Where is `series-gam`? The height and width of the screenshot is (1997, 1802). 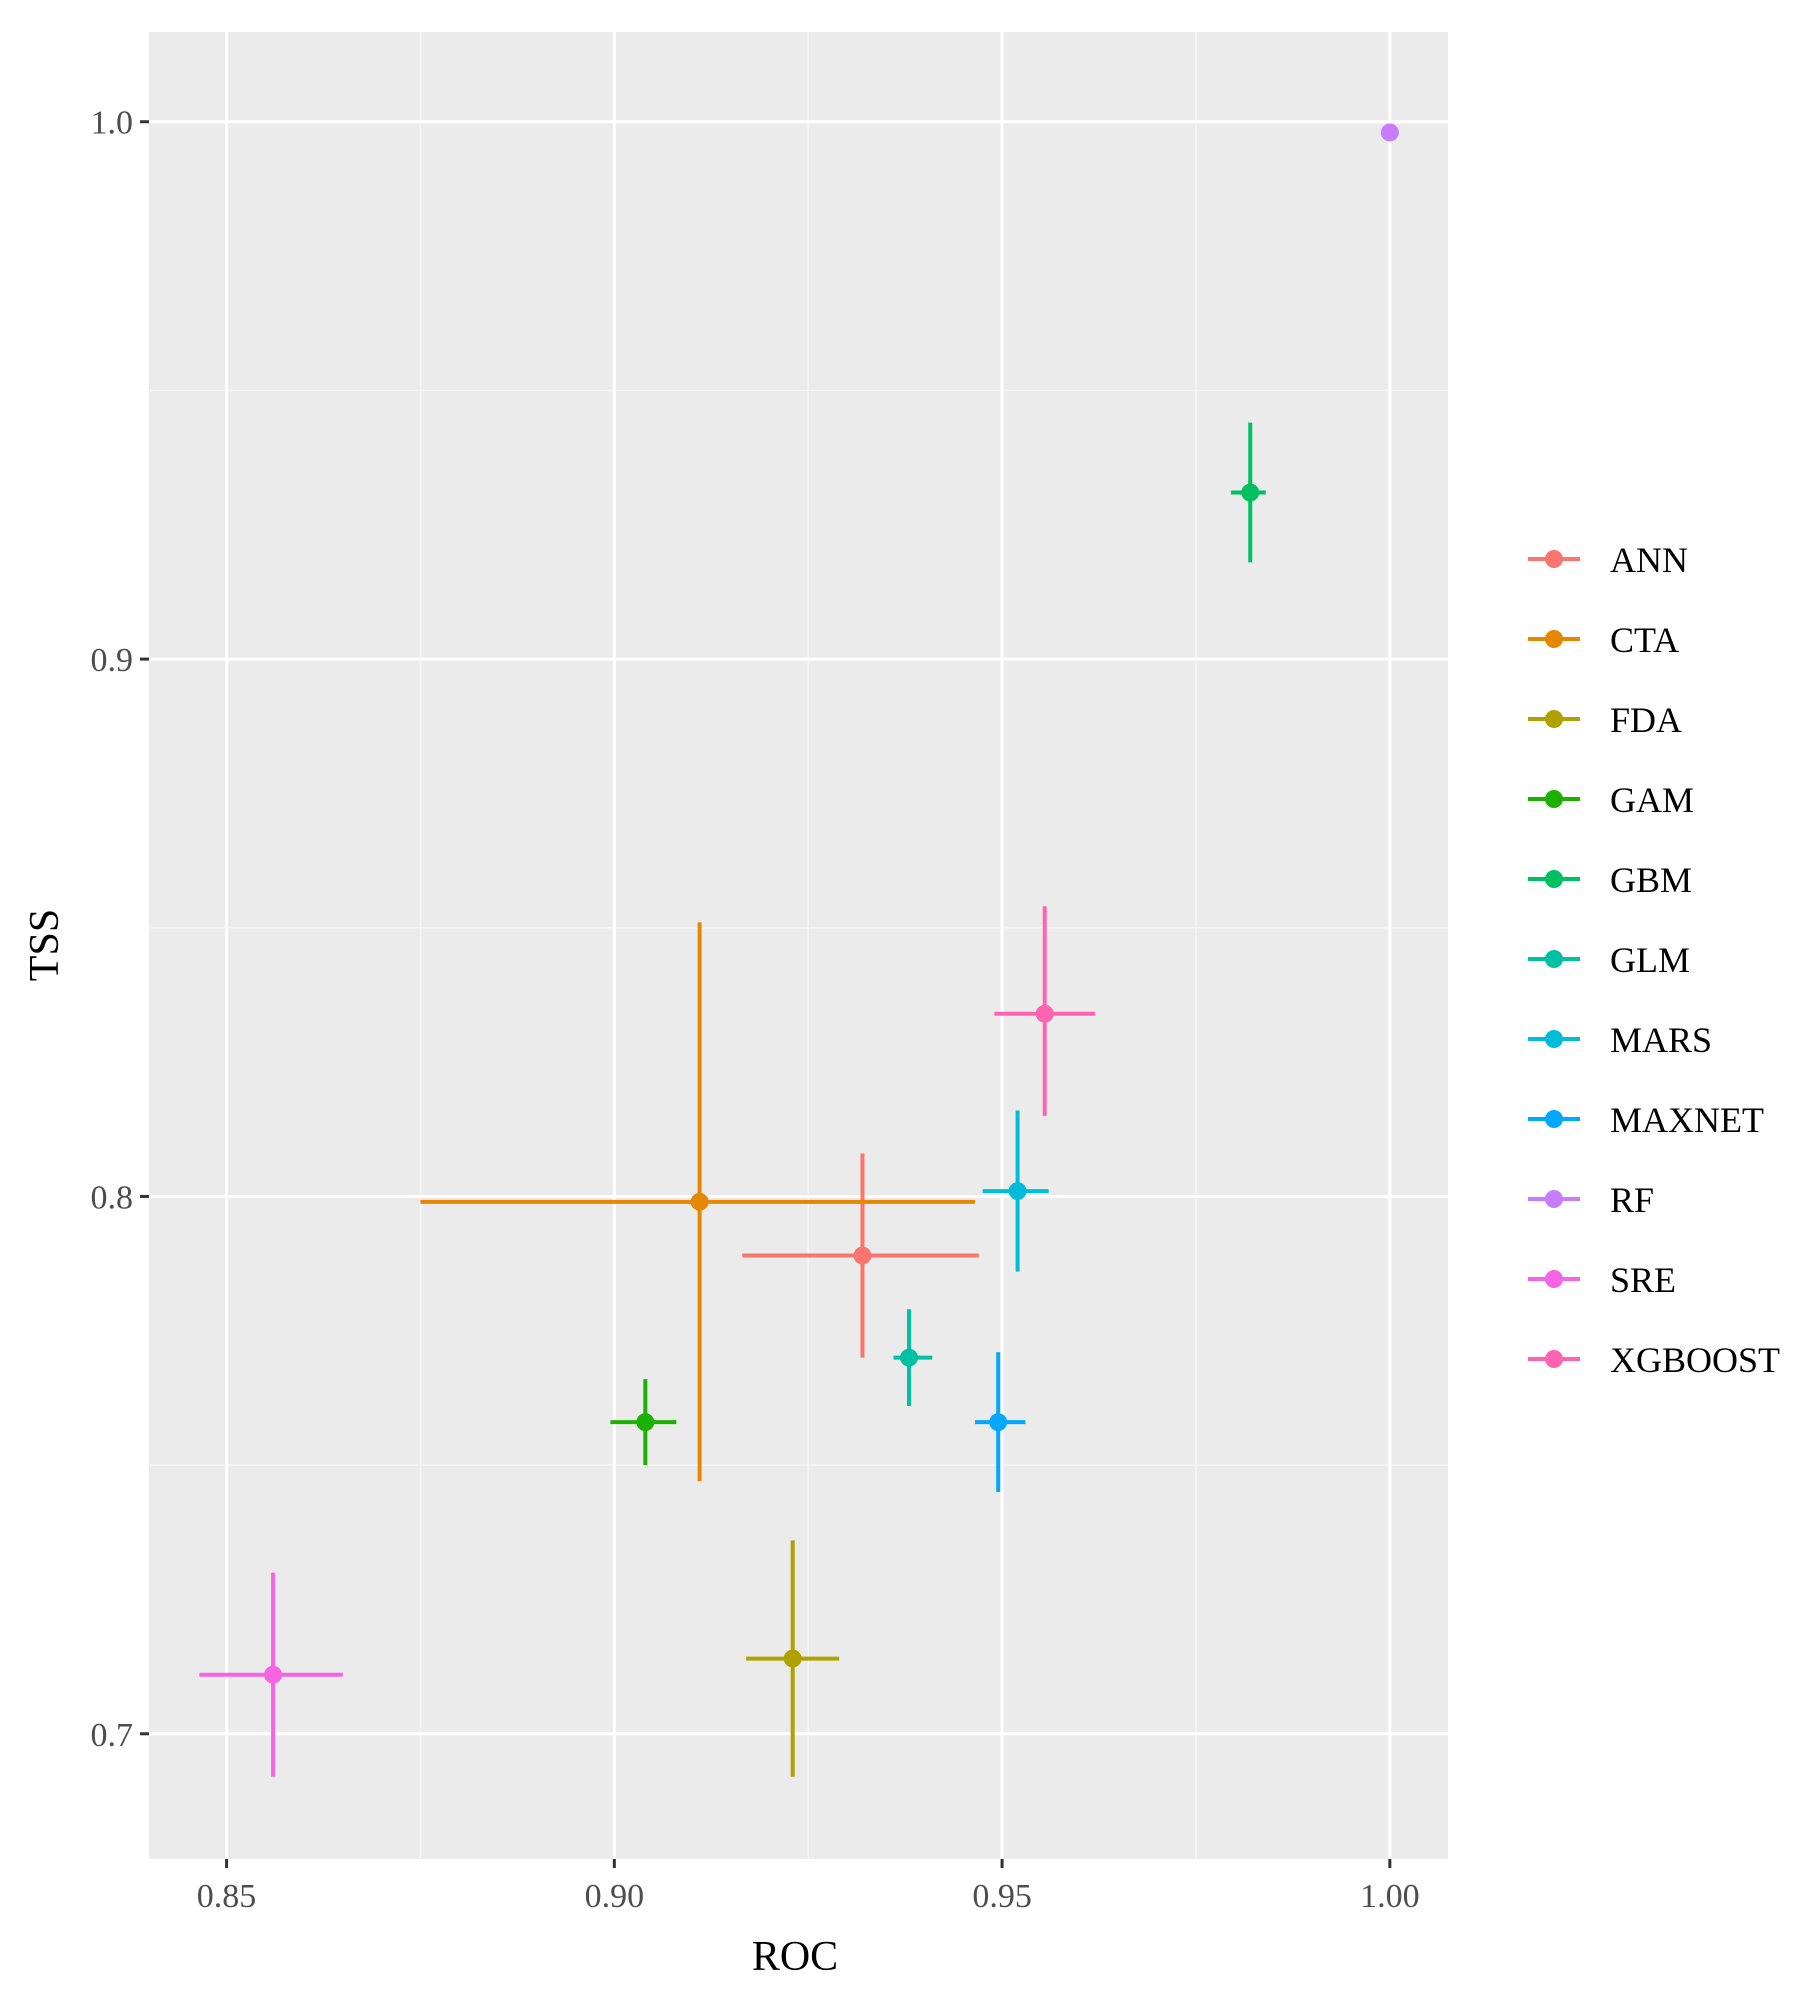
series-gam is located at coordinates (643, 1422).